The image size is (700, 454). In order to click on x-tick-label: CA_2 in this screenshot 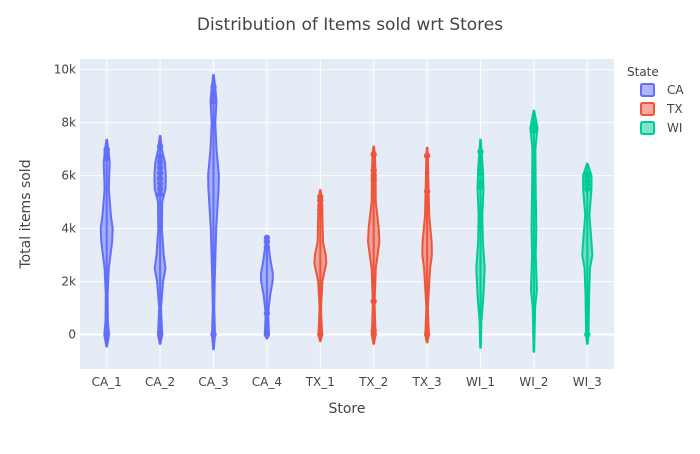, I will do `click(160, 382)`.